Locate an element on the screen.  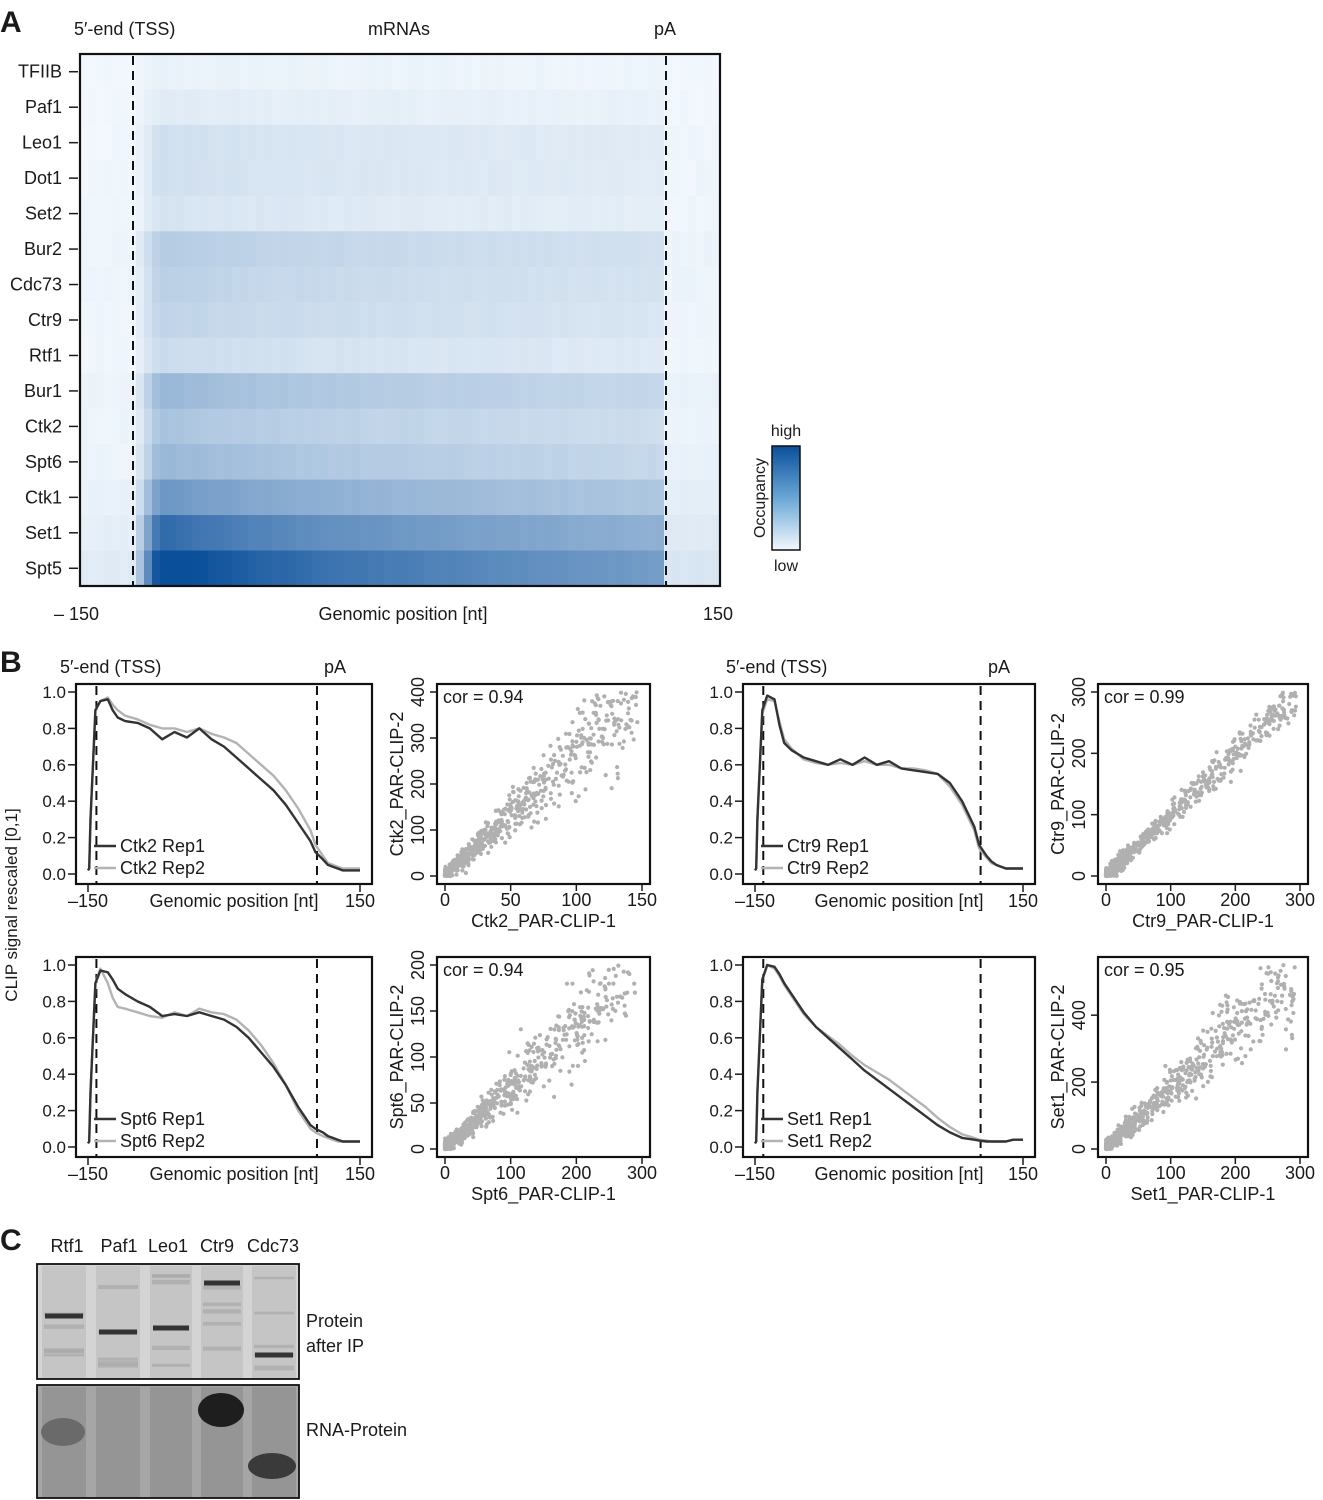
gel-lane-label-rtf1: Rtf1 is located at coordinates (66, 1246).